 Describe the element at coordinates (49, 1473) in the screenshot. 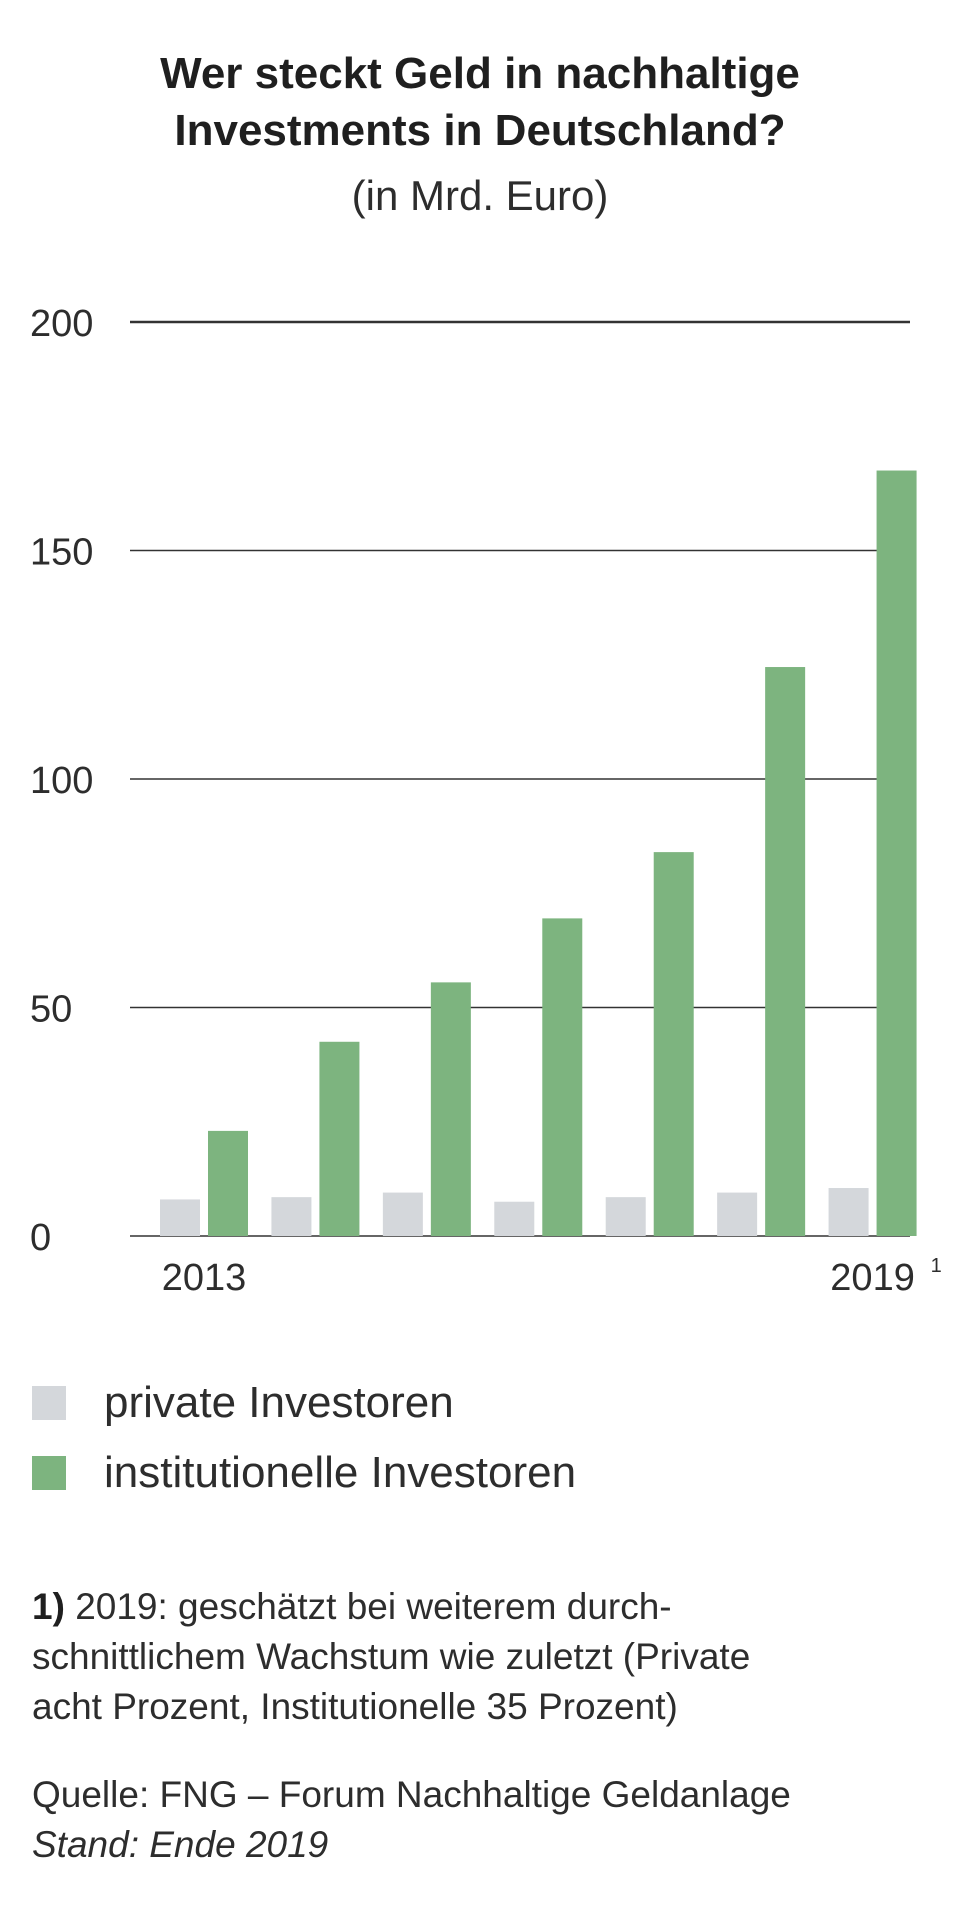

I see `legend-swatch-institutional` at that location.